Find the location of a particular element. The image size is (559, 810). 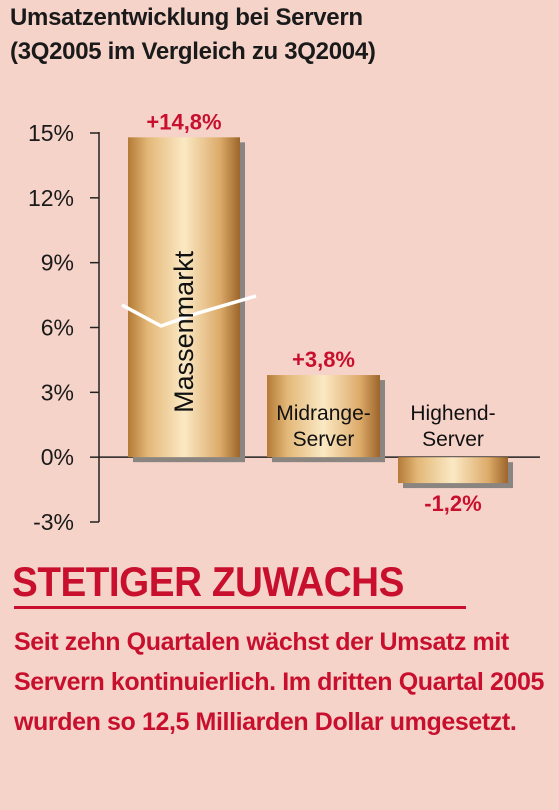

category-label-massenmarkt: Massenmarkt is located at coordinates (184, 331).